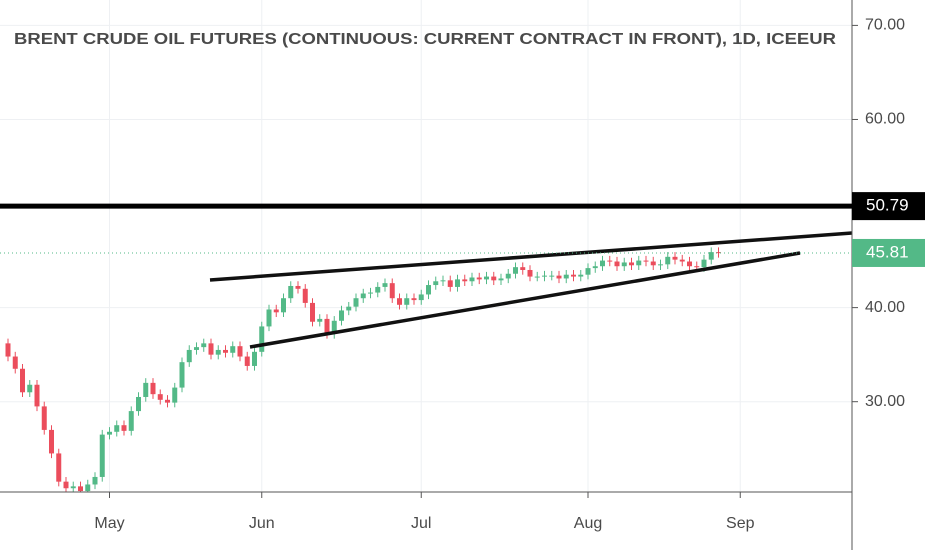 This screenshot has height=550, width=932. Describe the element at coordinates (740, 523) in the screenshot. I see `x-tick-label: Sep` at that location.